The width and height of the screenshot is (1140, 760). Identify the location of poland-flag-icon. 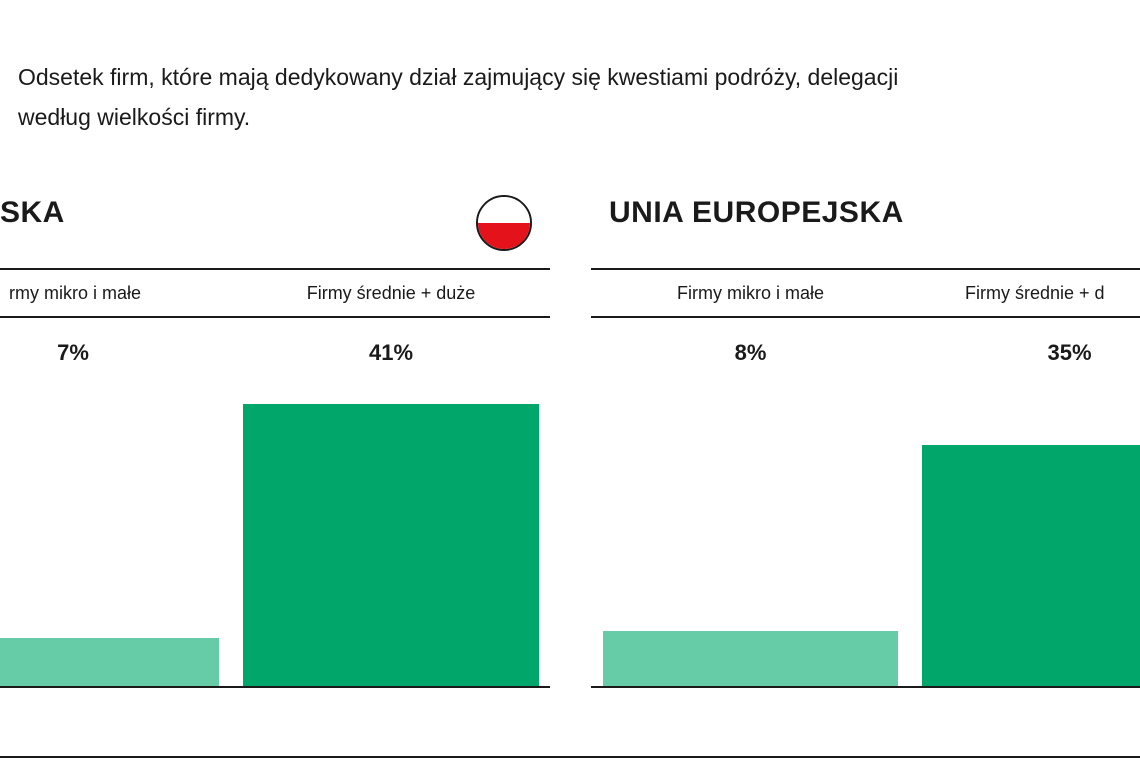
(504, 223).